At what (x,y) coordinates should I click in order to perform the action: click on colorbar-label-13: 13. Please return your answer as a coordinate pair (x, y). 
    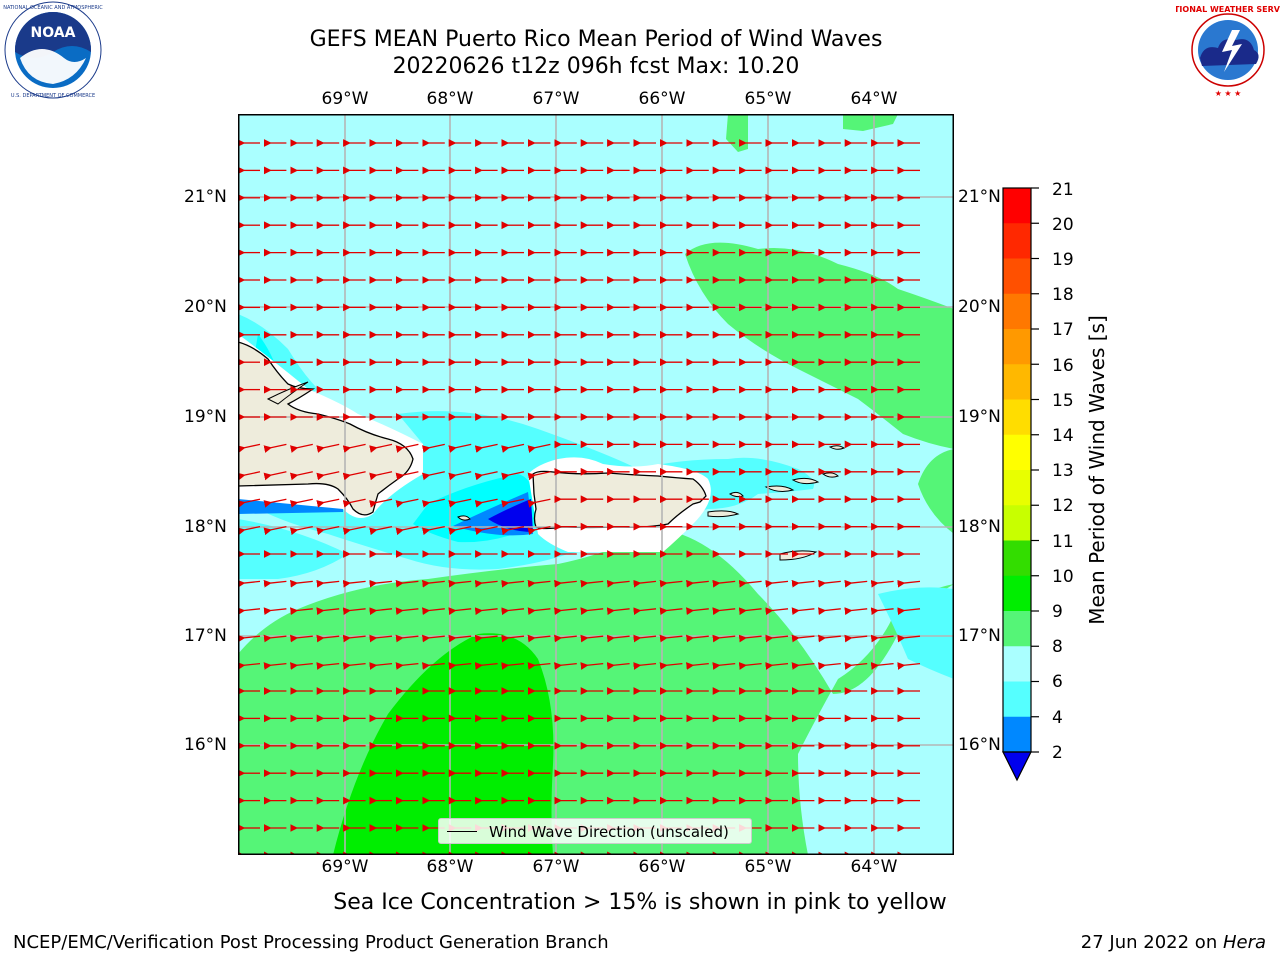
    Looking at the image, I should click on (1063, 471).